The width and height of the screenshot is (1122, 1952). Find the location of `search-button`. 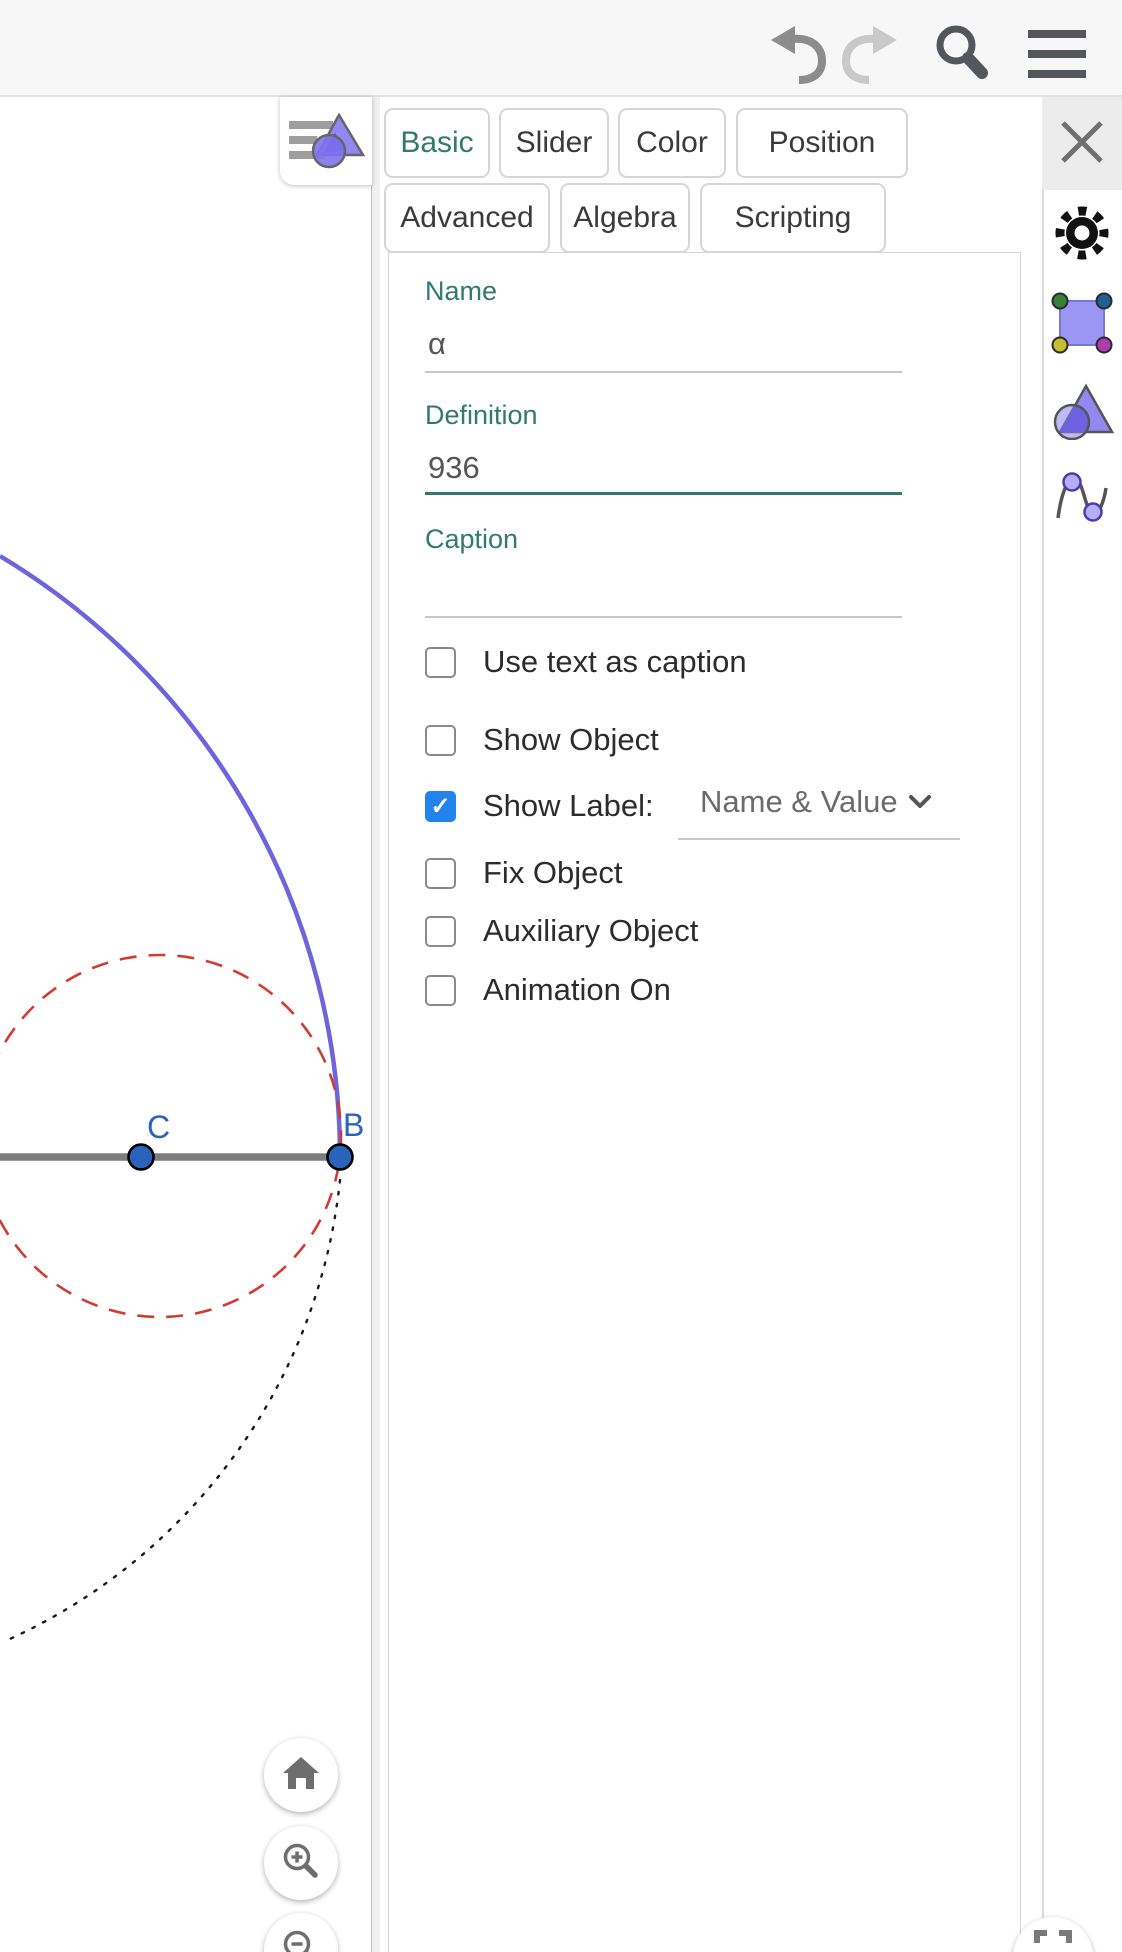

search-button is located at coordinates (961, 53).